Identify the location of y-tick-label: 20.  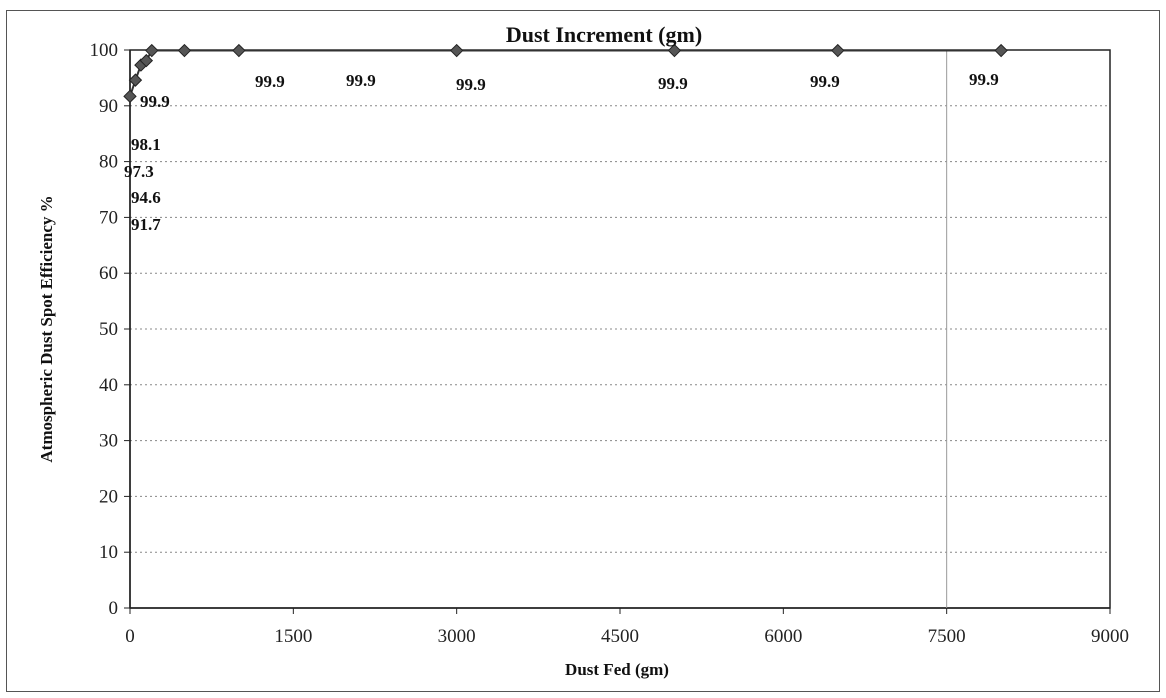
(108, 496).